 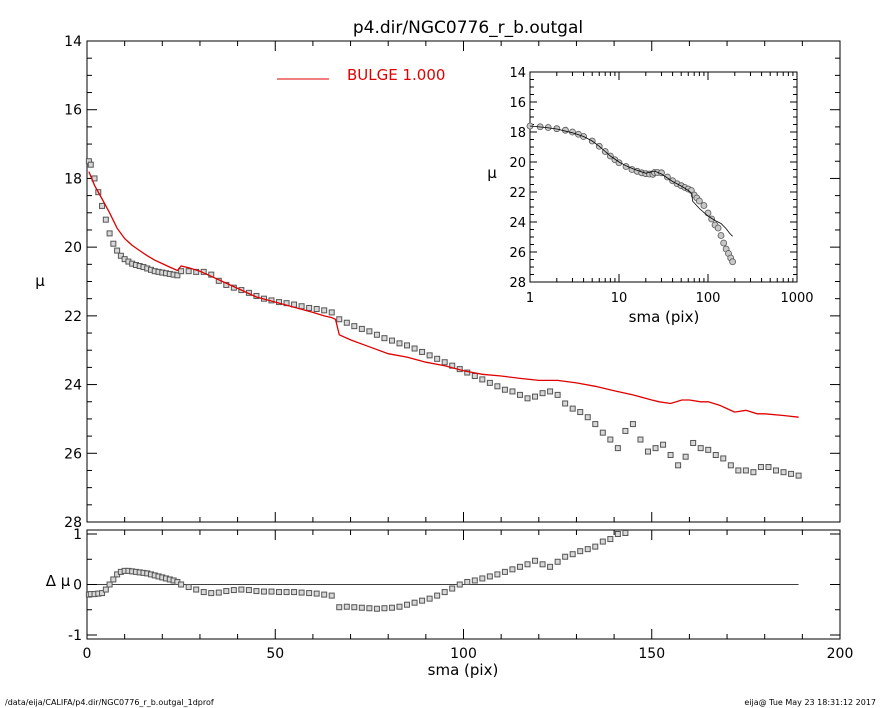 I want to click on residual-ytick-label: 0, so click(x=77, y=586).